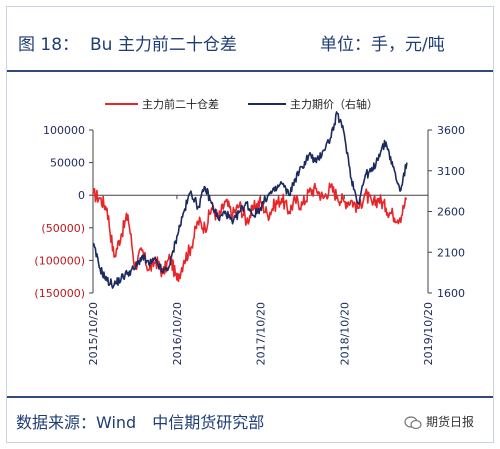 Image resolution: width=500 pixels, height=449 pixels. What do you see at coordinates (180, 104) in the screenshot?
I see `legend-label-left: 主力前二十仓差` at bounding box center [180, 104].